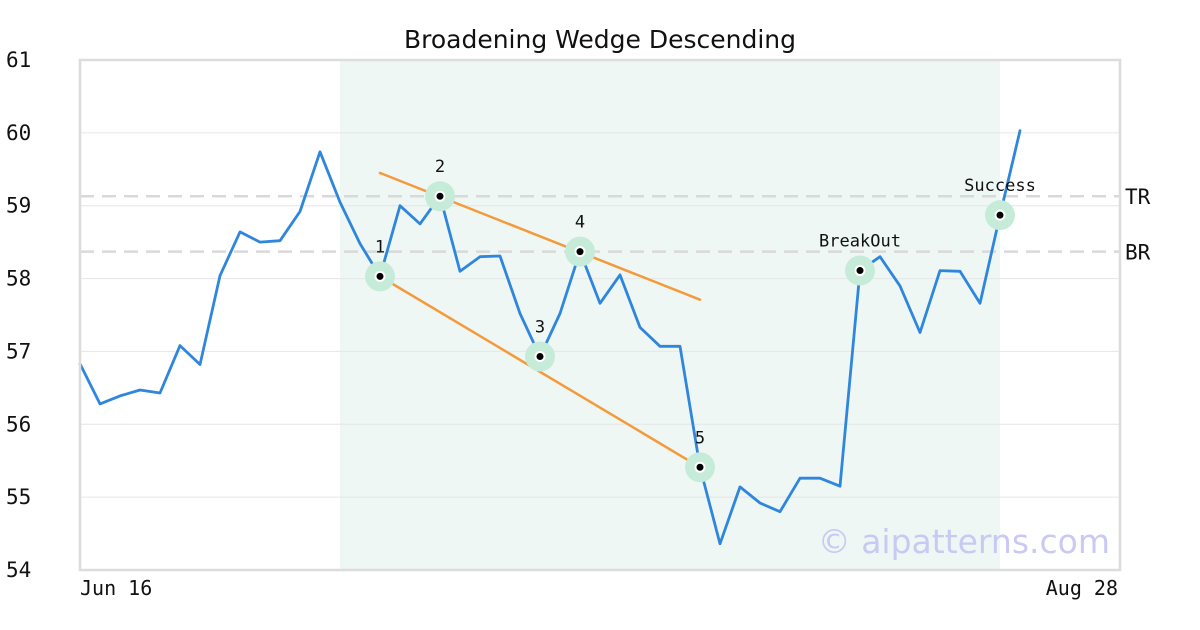 The image size is (1200, 630). Describe the element at coordinates (18, 351) in the screenshot. I see `y-tick-label: 57` at that location.